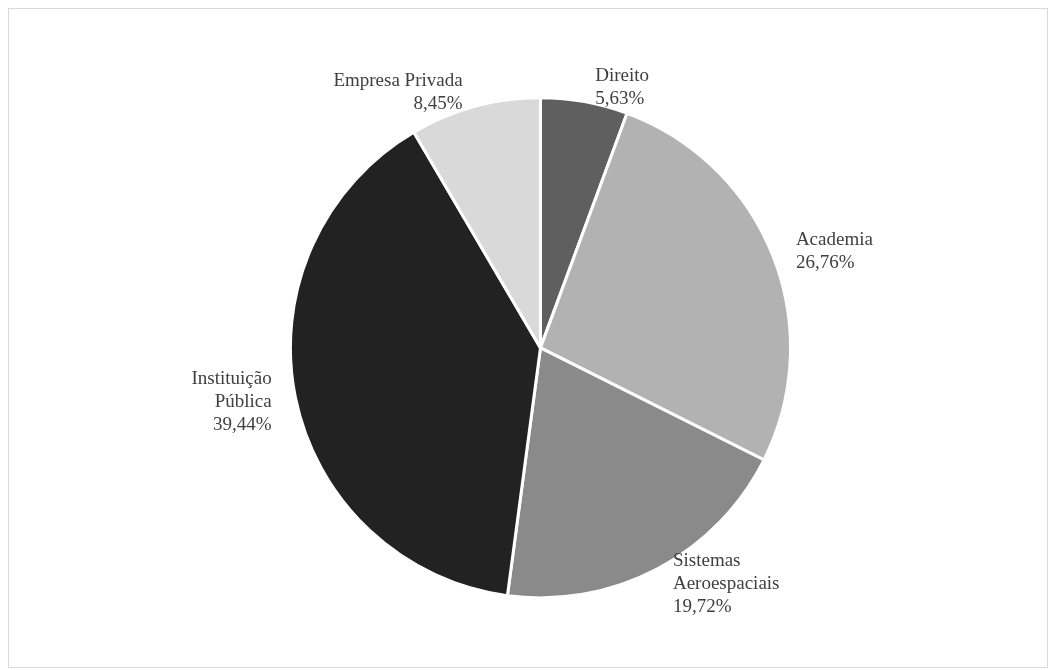 The height and width of the screenshot is (670, 1056). Describe the element at coordinates (702, 606) in the screenshot. I see `data-label: 19,72%` at that location.